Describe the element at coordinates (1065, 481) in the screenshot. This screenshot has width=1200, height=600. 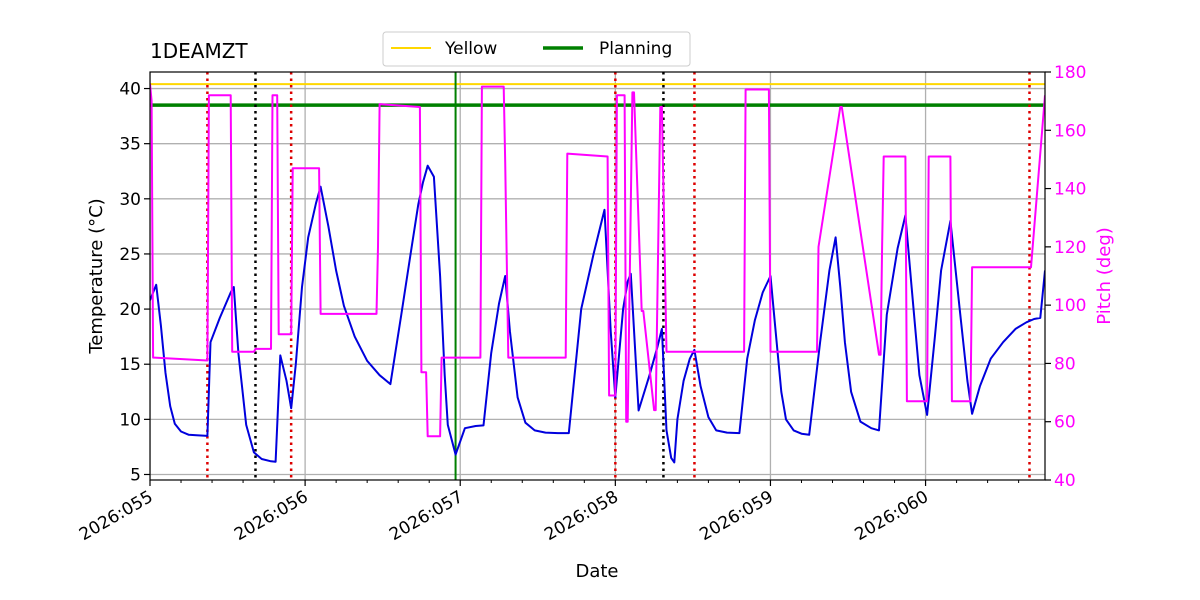
I see `y2-tick-label: 40` at that location.